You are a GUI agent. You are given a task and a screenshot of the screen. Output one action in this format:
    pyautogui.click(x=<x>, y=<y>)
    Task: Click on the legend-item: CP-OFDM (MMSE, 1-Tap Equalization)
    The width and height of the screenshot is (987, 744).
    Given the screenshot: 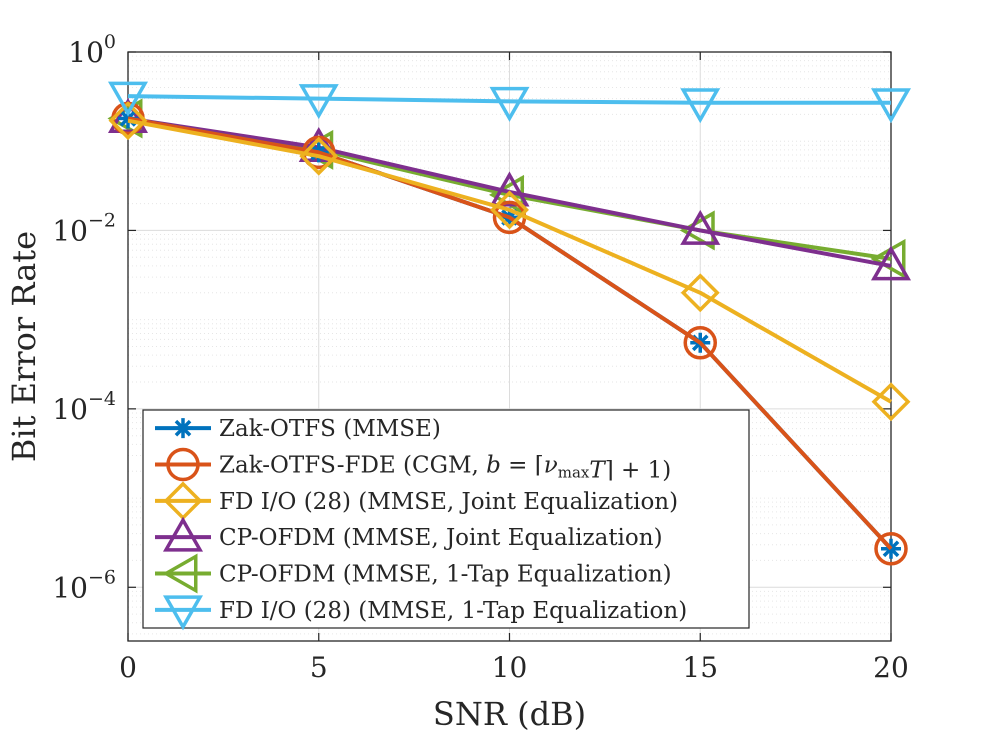 What is the action you would take?
    pyautogui.click(x=413, y=573)
    